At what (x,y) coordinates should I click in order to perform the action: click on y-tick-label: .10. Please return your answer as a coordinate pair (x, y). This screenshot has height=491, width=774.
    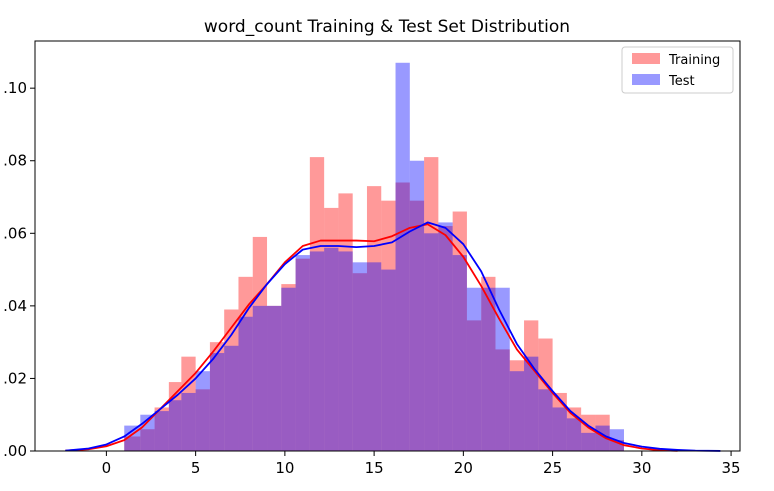
    Looking at the image, I should click on (15, 88).